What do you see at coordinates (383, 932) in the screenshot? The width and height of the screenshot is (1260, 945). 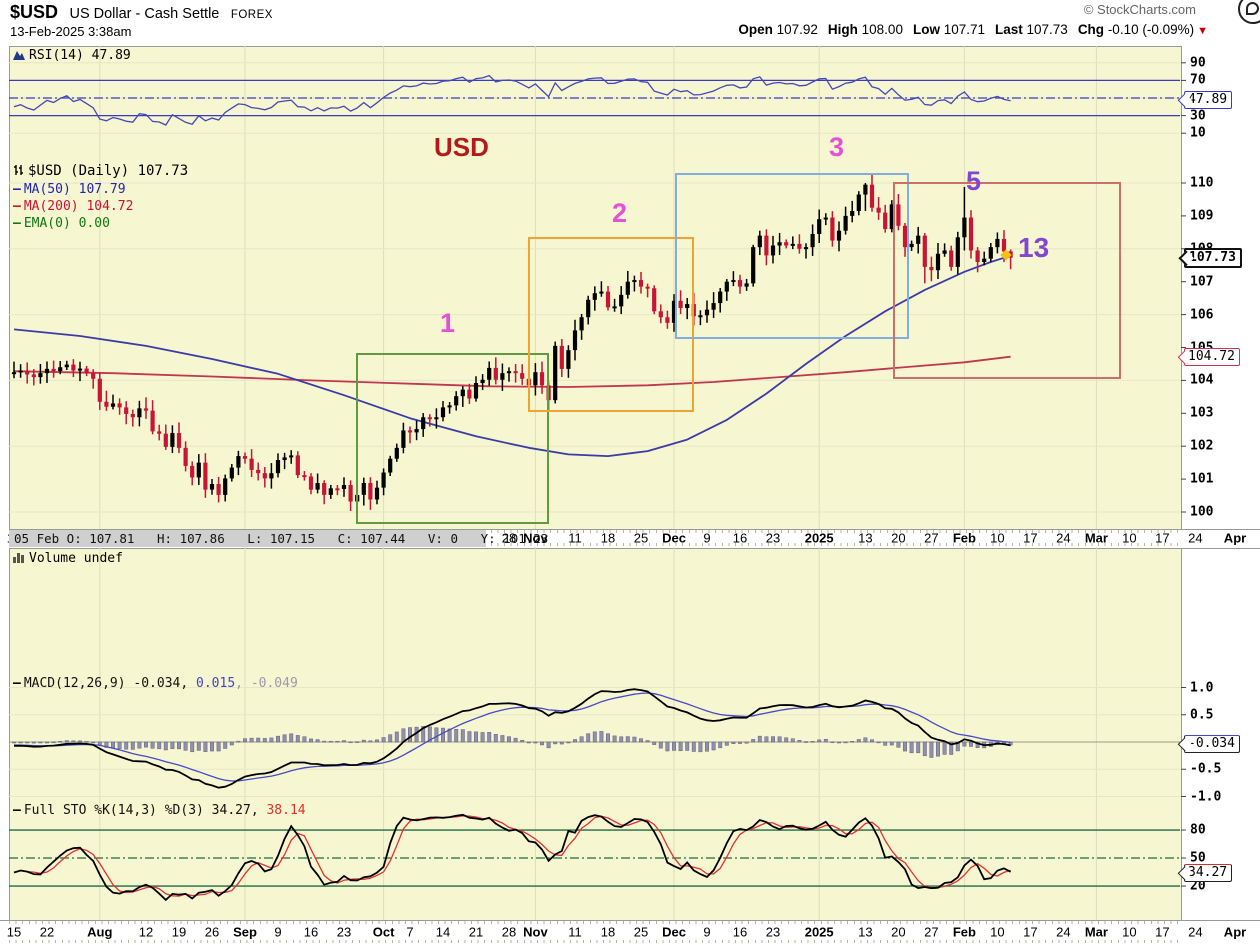 I see `date-tick-bottom: Oct` at bounding box center [383, 932].